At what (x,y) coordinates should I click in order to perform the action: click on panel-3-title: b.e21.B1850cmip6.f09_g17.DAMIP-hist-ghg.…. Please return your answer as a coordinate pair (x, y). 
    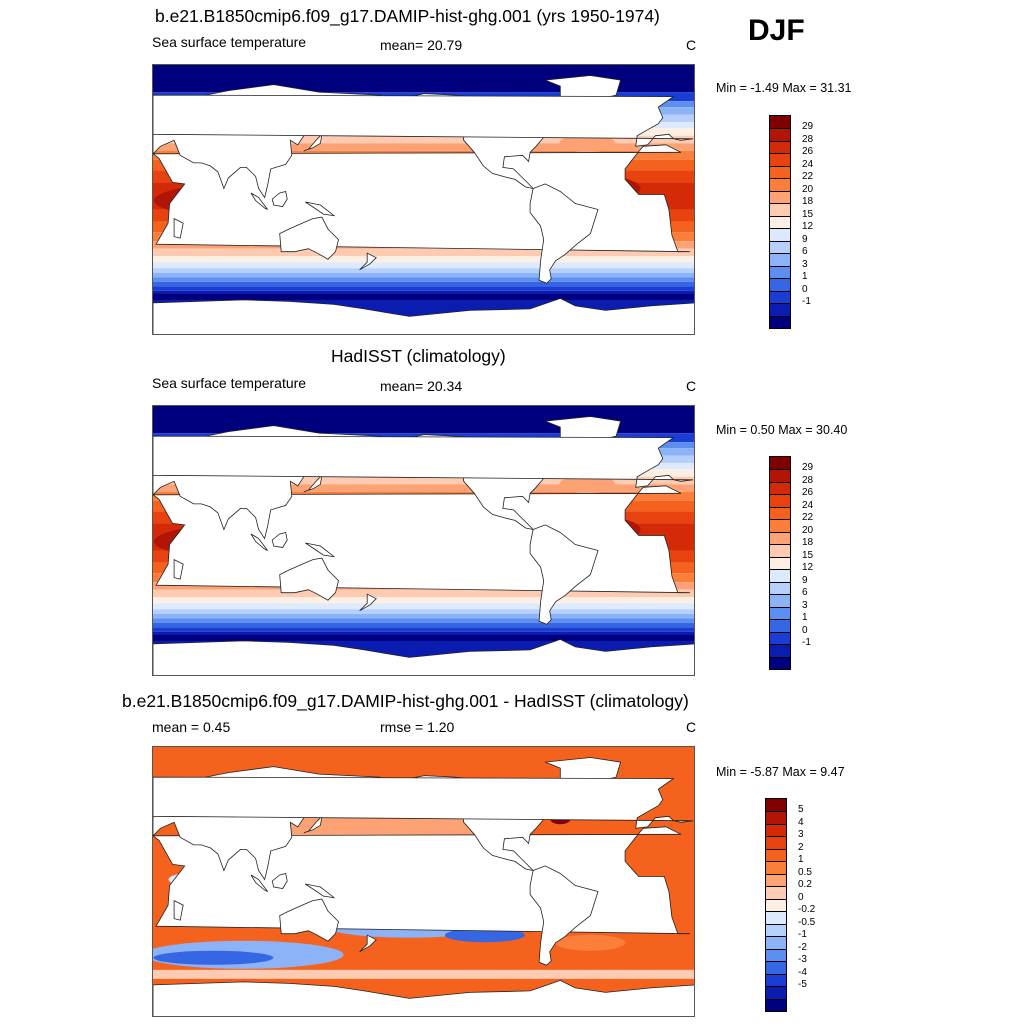
    Looking at the image, I should click on (405, 701).